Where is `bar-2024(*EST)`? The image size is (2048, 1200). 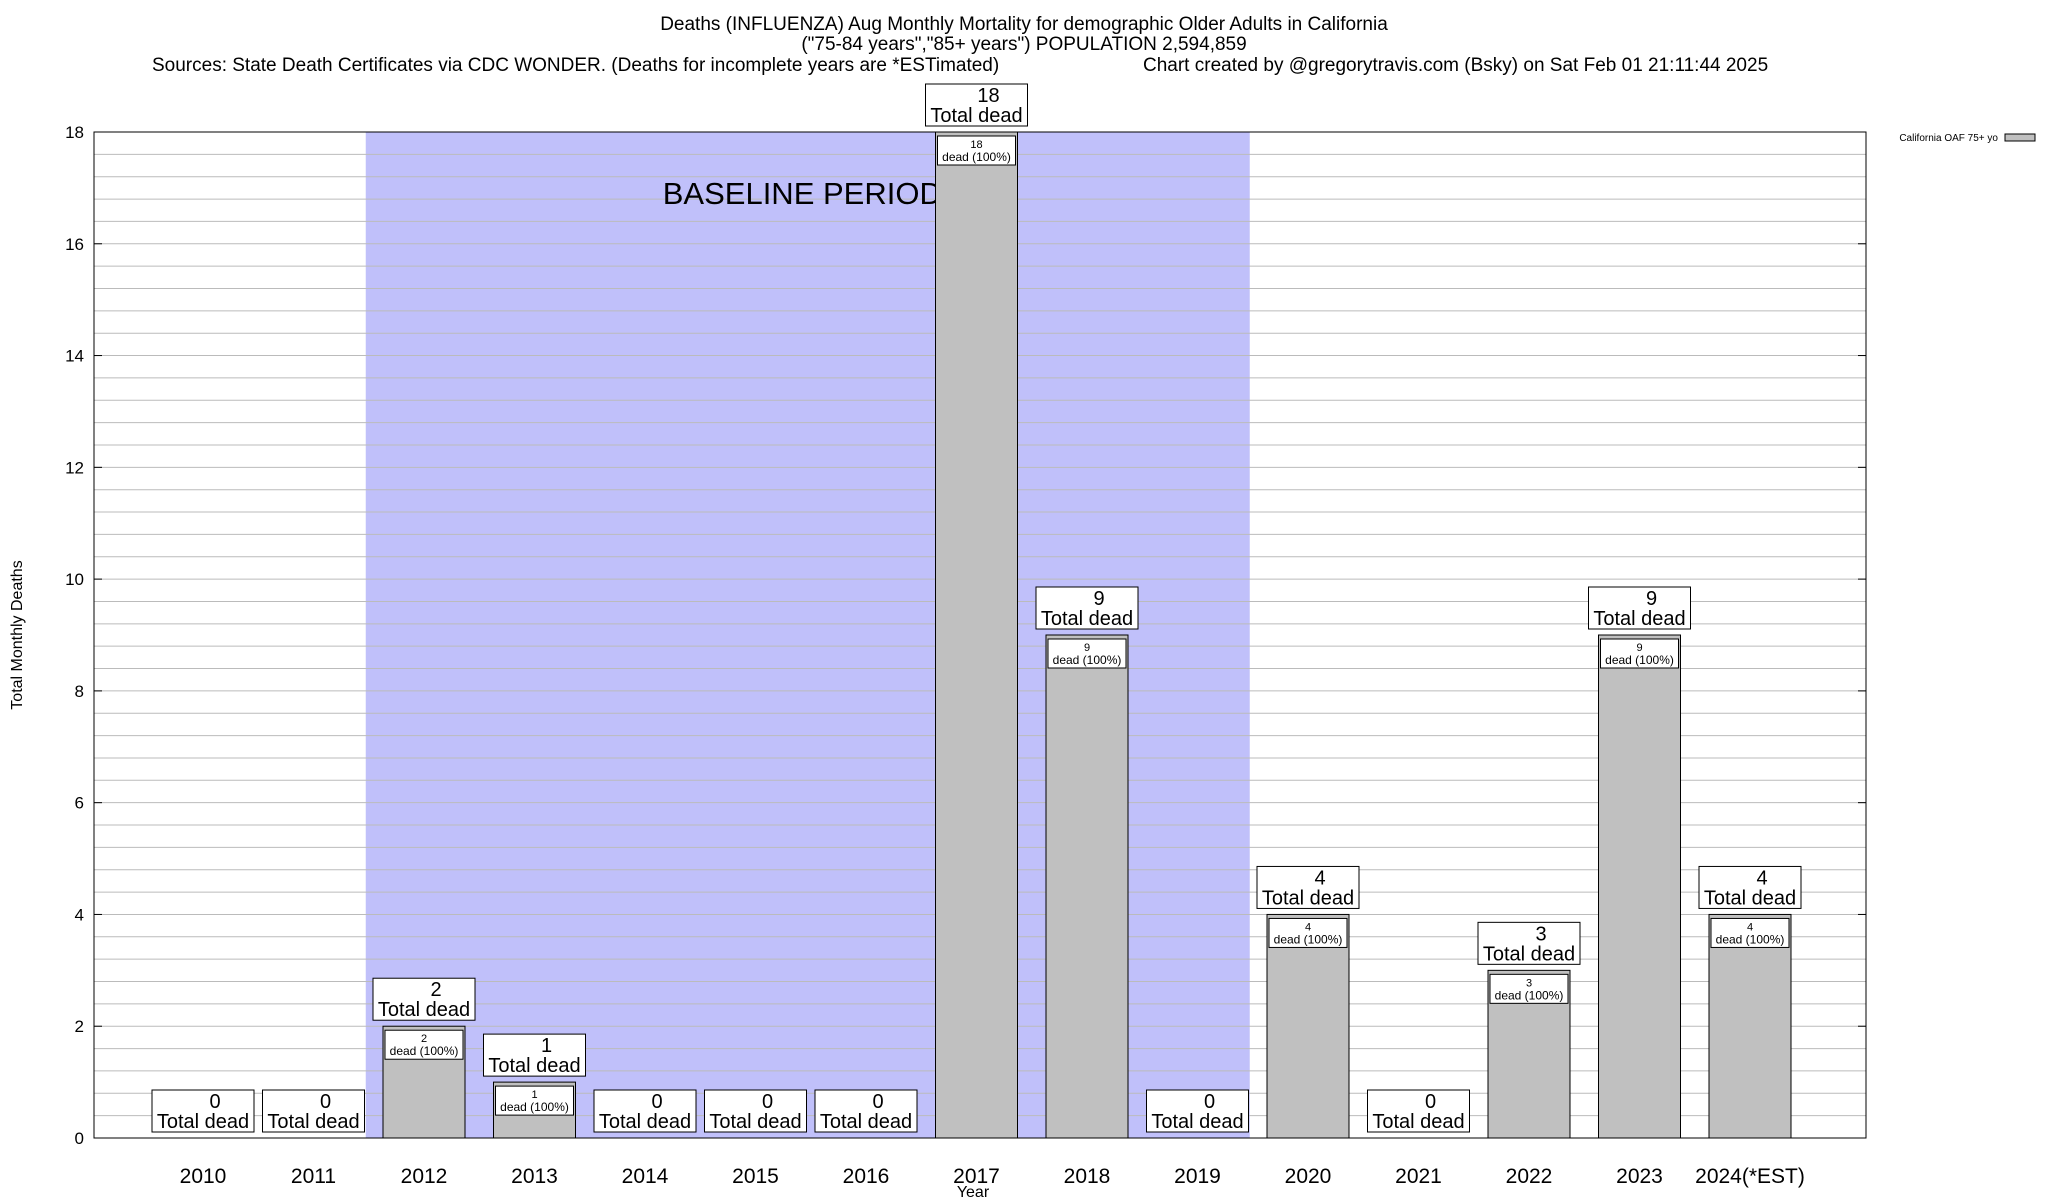 bar-2024(*EST) is located at coordinates (1750, 1026).